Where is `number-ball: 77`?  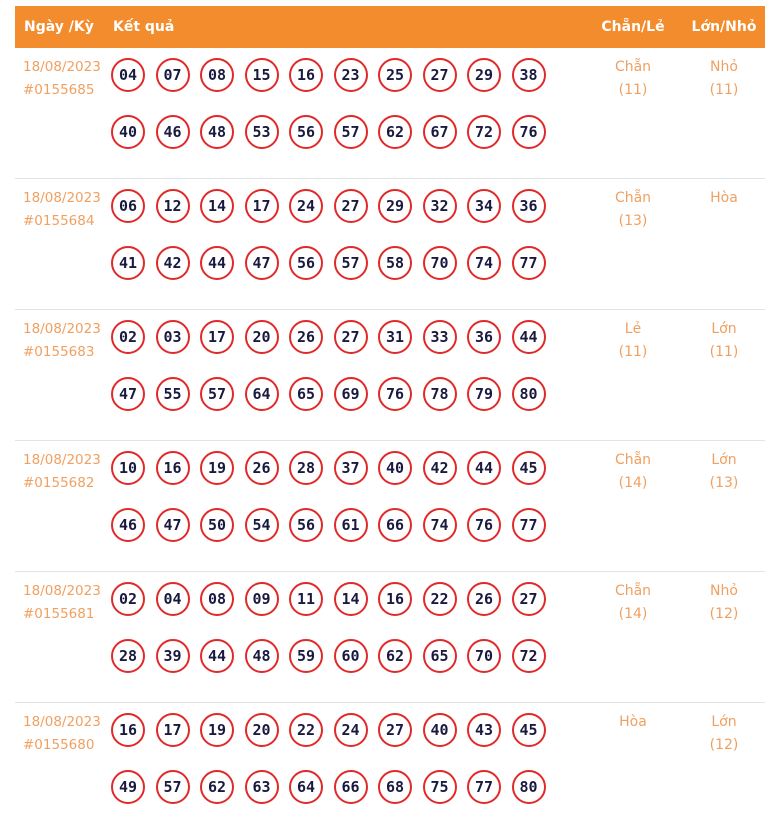
number-ball: 77 is located at coordinates (528, 263).